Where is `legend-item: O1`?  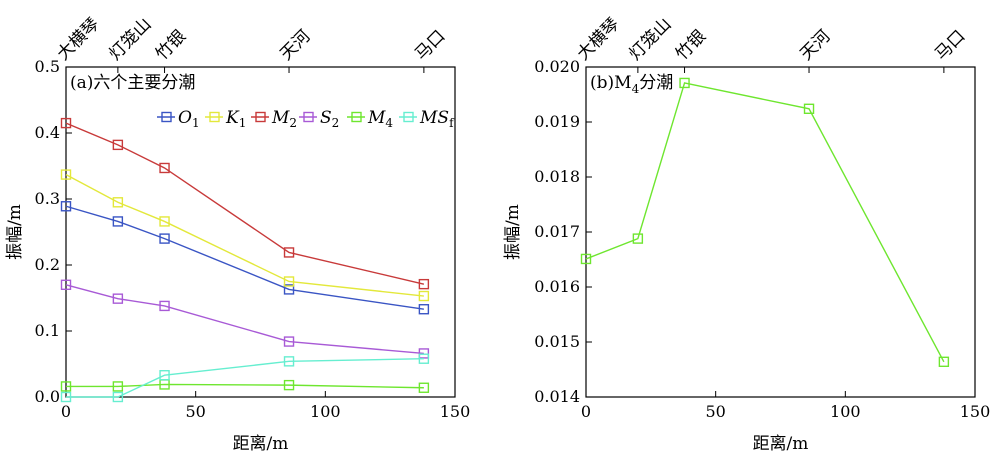
legend-item: O1 is located at coordinates (178, 119).